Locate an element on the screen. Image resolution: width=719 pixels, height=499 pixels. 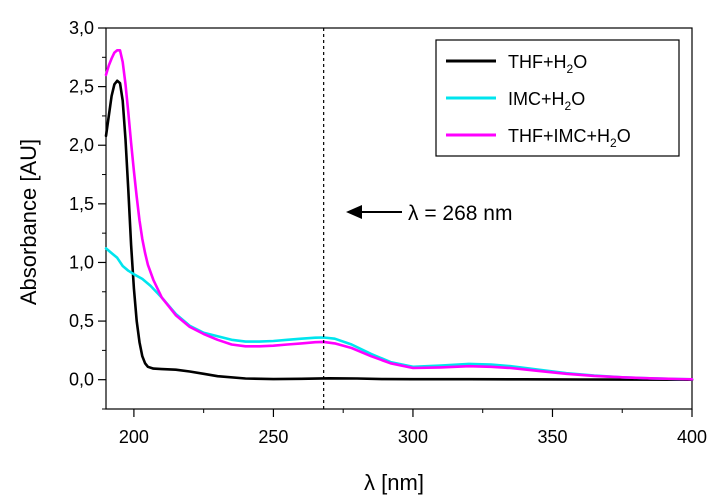
y-tick-label: 3,0 is located at coordinates (81, 28).